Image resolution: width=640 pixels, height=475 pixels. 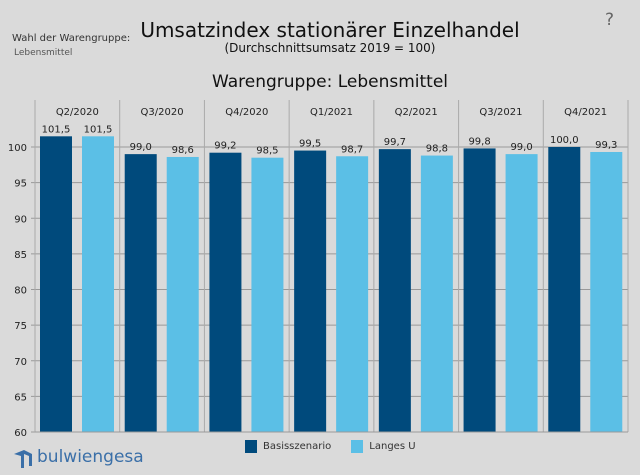 What do you see at coordinates (297, 446) in the screenshot?
I see `legend-label-basis: Basisszenario` at bounding box center [297, 446].